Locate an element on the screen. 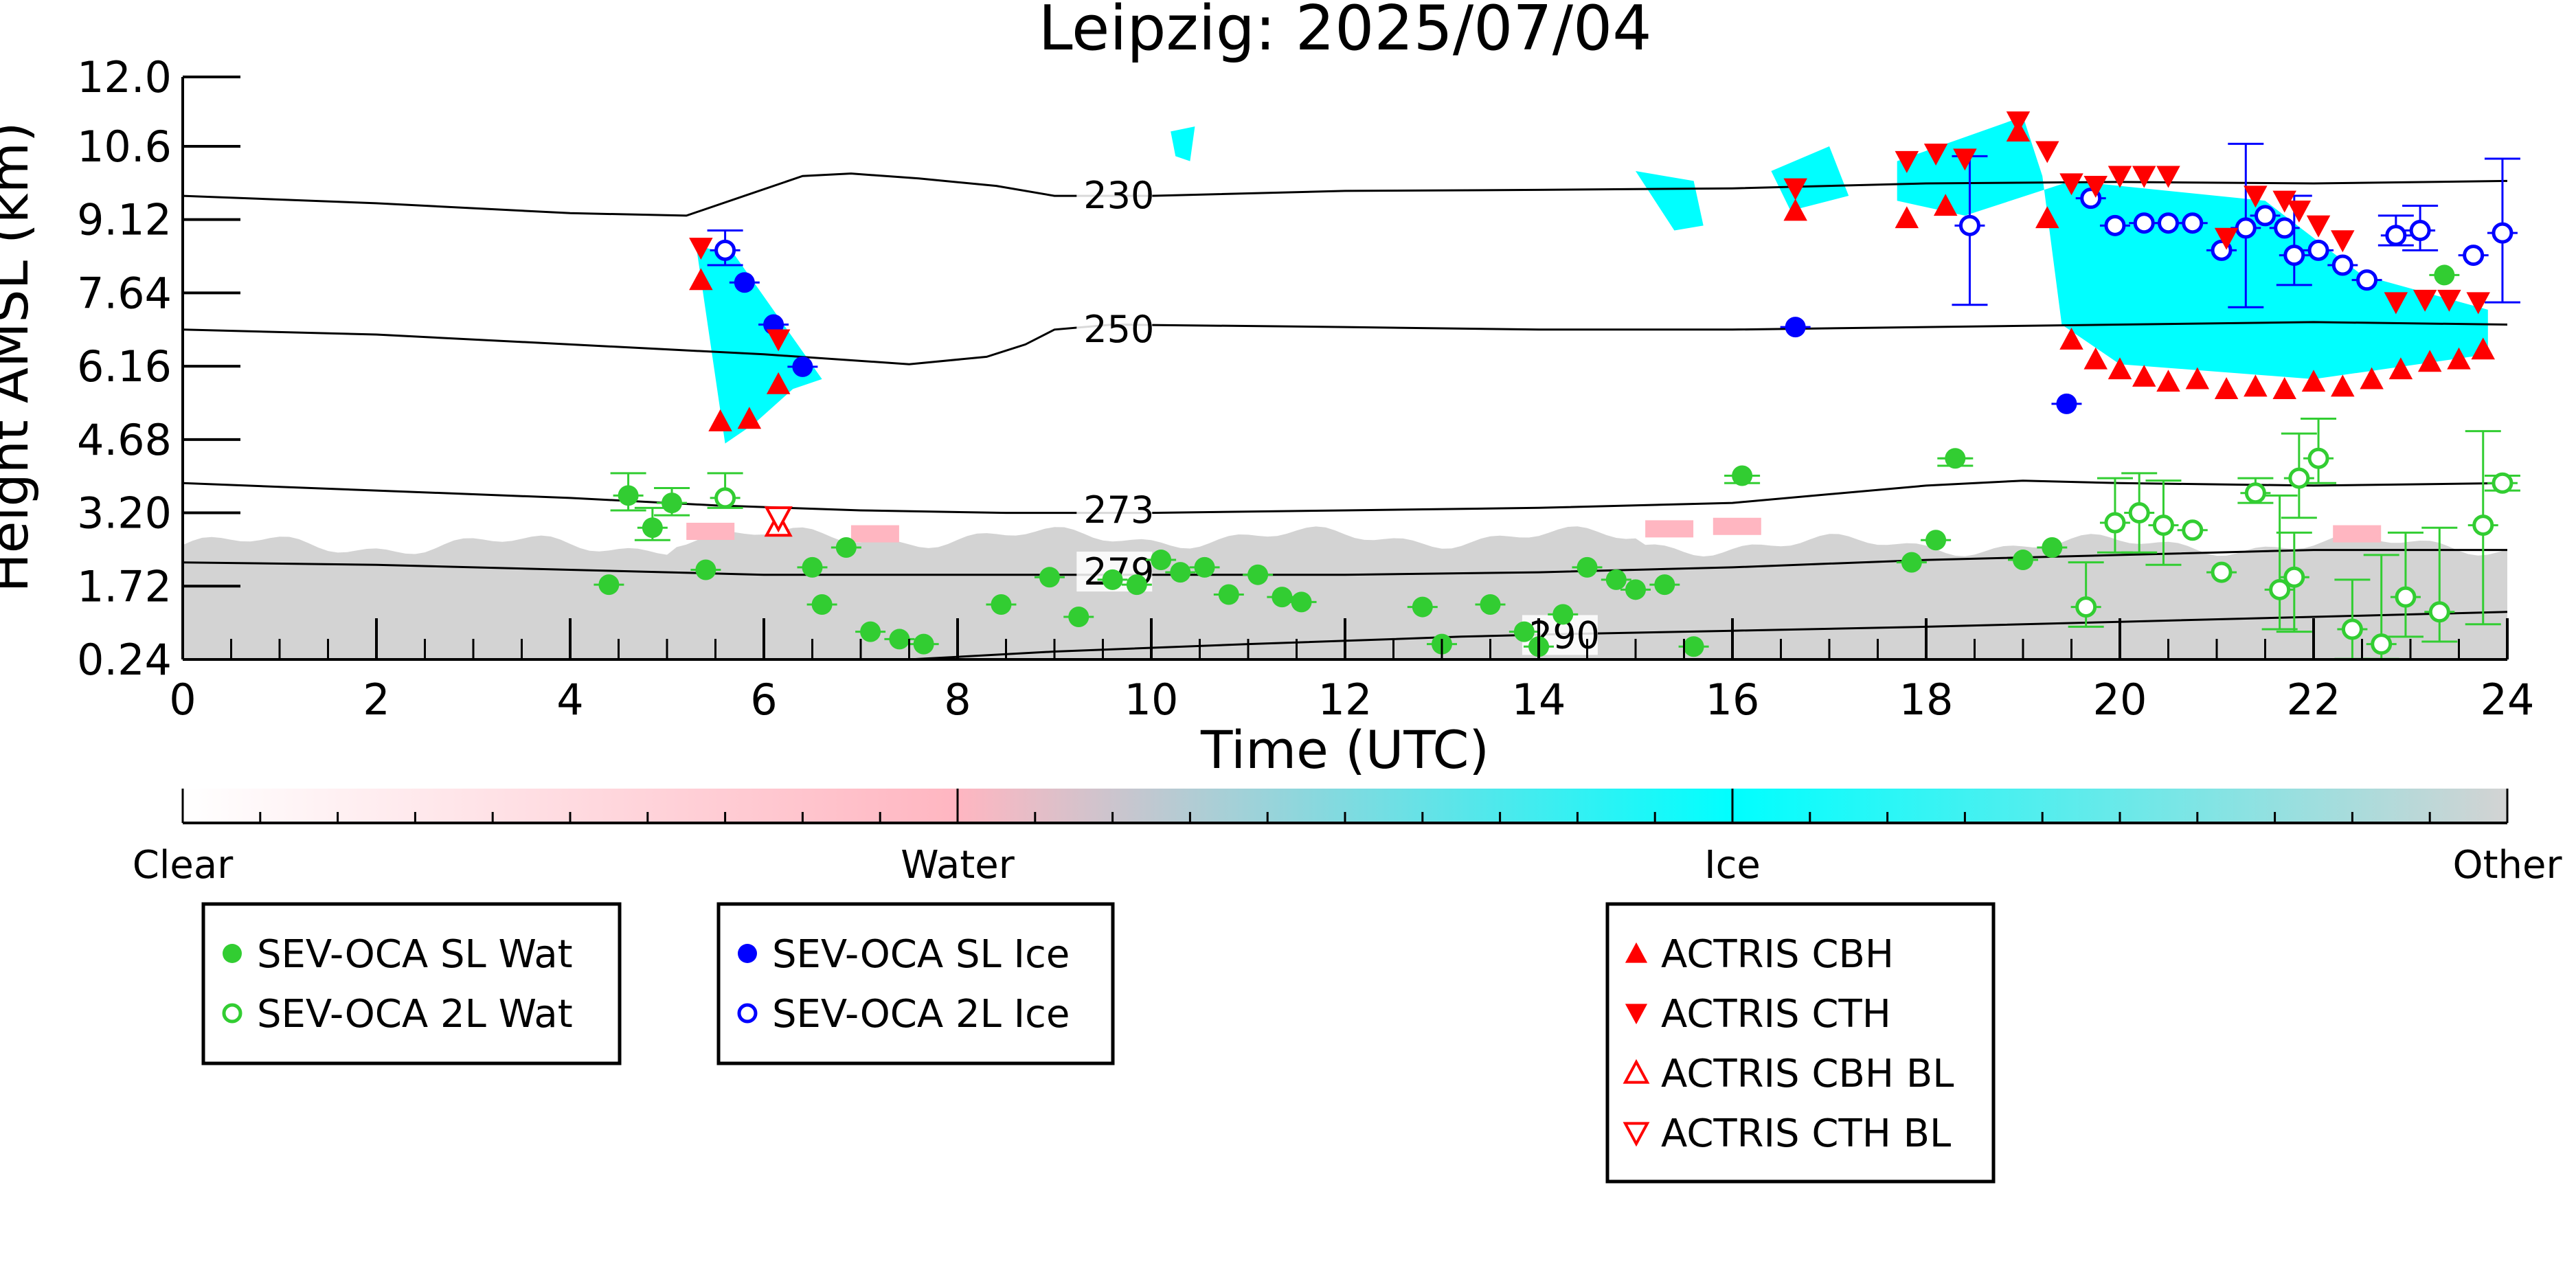 The width and height of the screenshot is (2576, 1288). x-tick-label: 0 is located at coordinates (182, 700).